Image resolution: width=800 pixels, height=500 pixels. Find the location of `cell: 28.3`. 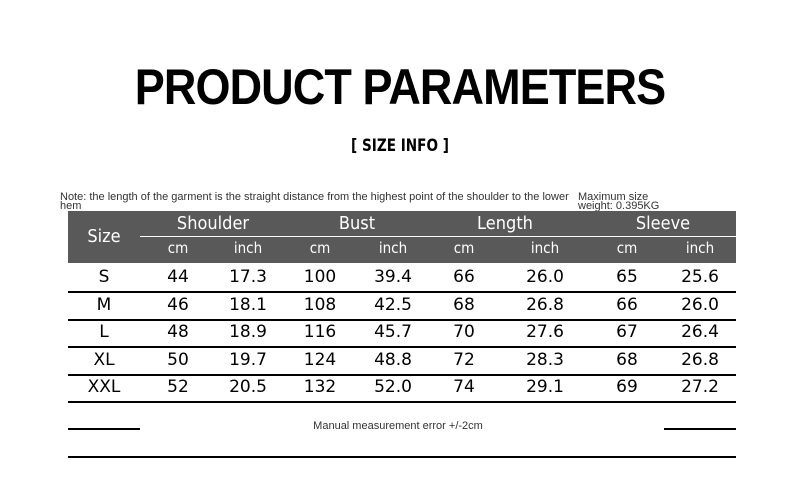

cell: 28.3 is located at coordinates (545, 359).